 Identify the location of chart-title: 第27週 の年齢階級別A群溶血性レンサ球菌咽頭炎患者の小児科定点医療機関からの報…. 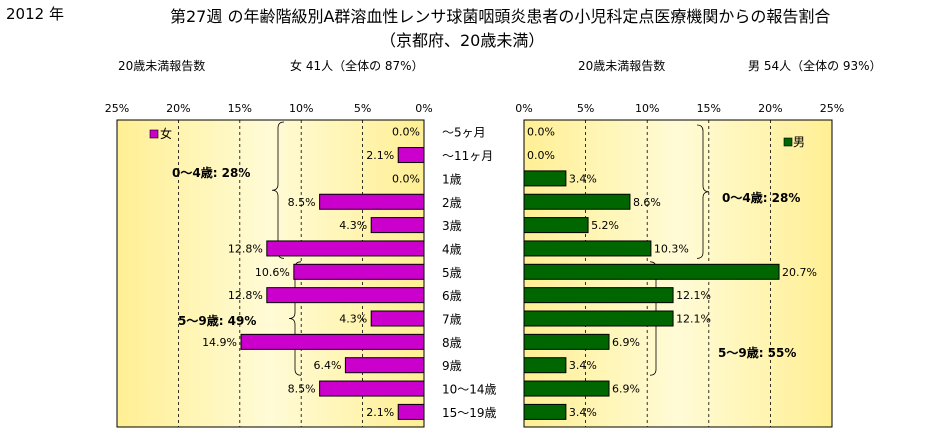
(500, 16).